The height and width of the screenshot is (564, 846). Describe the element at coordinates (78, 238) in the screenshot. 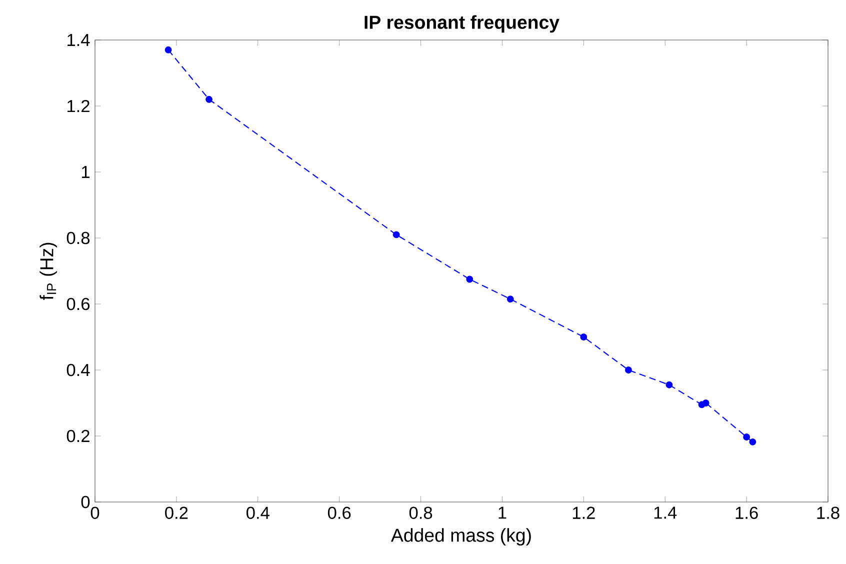

I see `y-tick-label: 0.8` at that location.